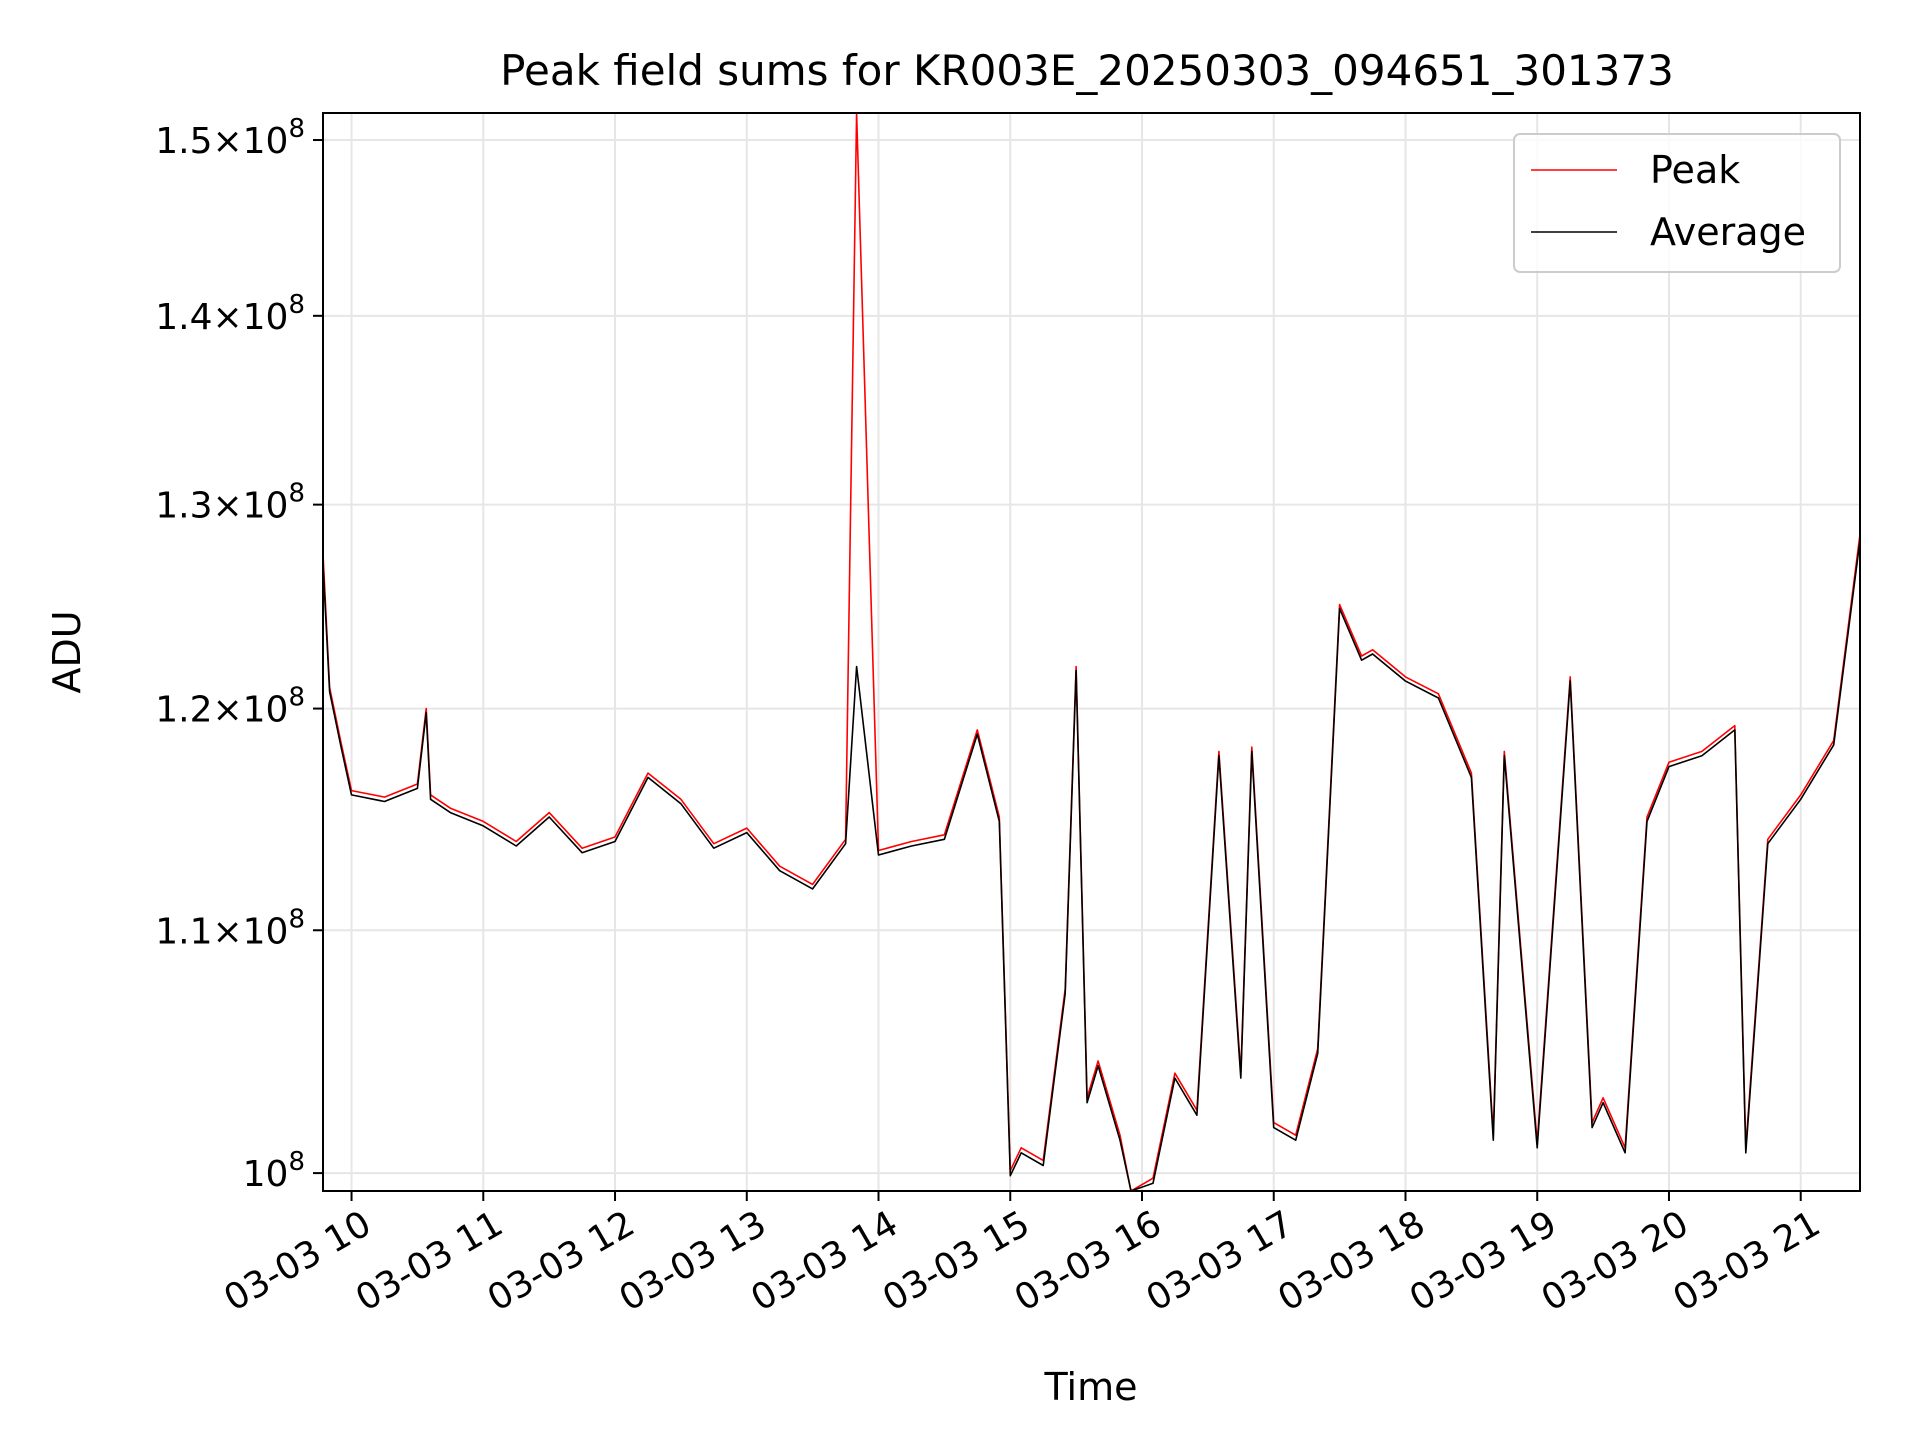 The width and height of the screenshot is (1920, 1440). What do you see at coordinates (230, 707) in the screenshot?
I see `y-tick-label: 1.2×108` at bounding box center [230, 707].